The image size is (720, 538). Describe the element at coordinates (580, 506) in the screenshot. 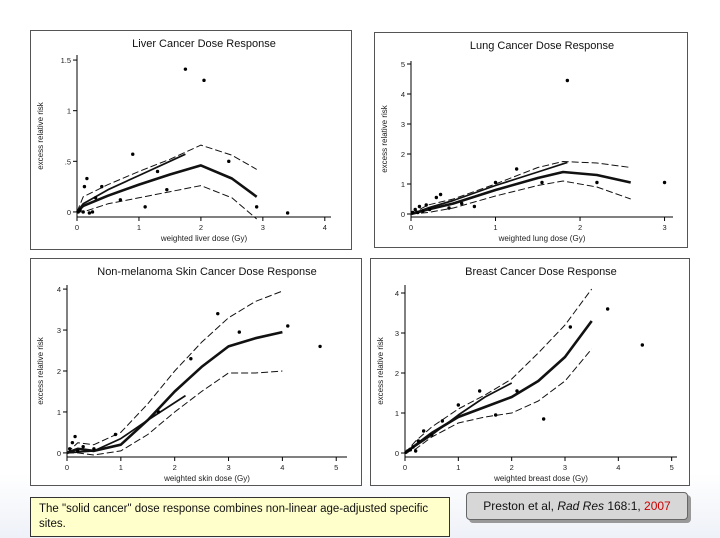

I see `citation-journal: Rad Res` at that location.